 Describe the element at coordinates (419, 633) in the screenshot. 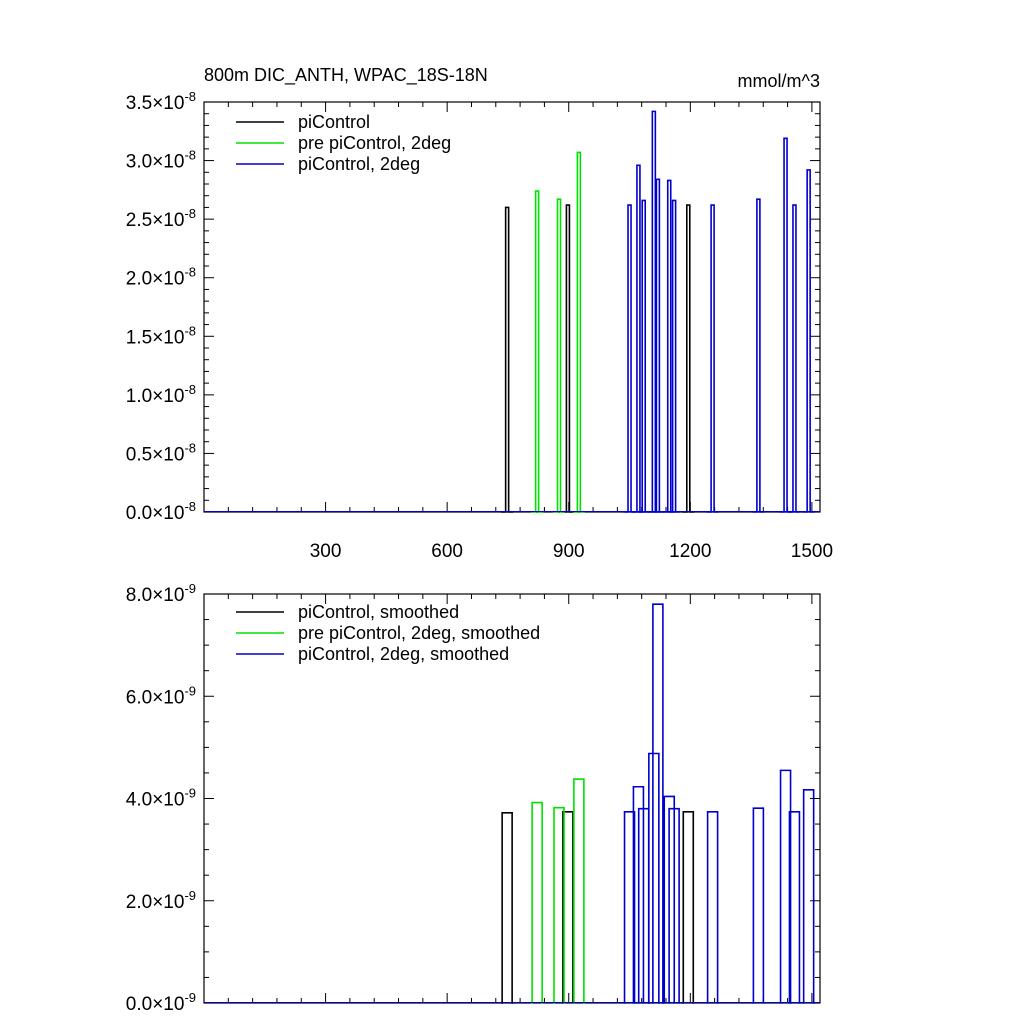

I see `legend-entry: pre piControl, 2deg, smoothed` at that location.